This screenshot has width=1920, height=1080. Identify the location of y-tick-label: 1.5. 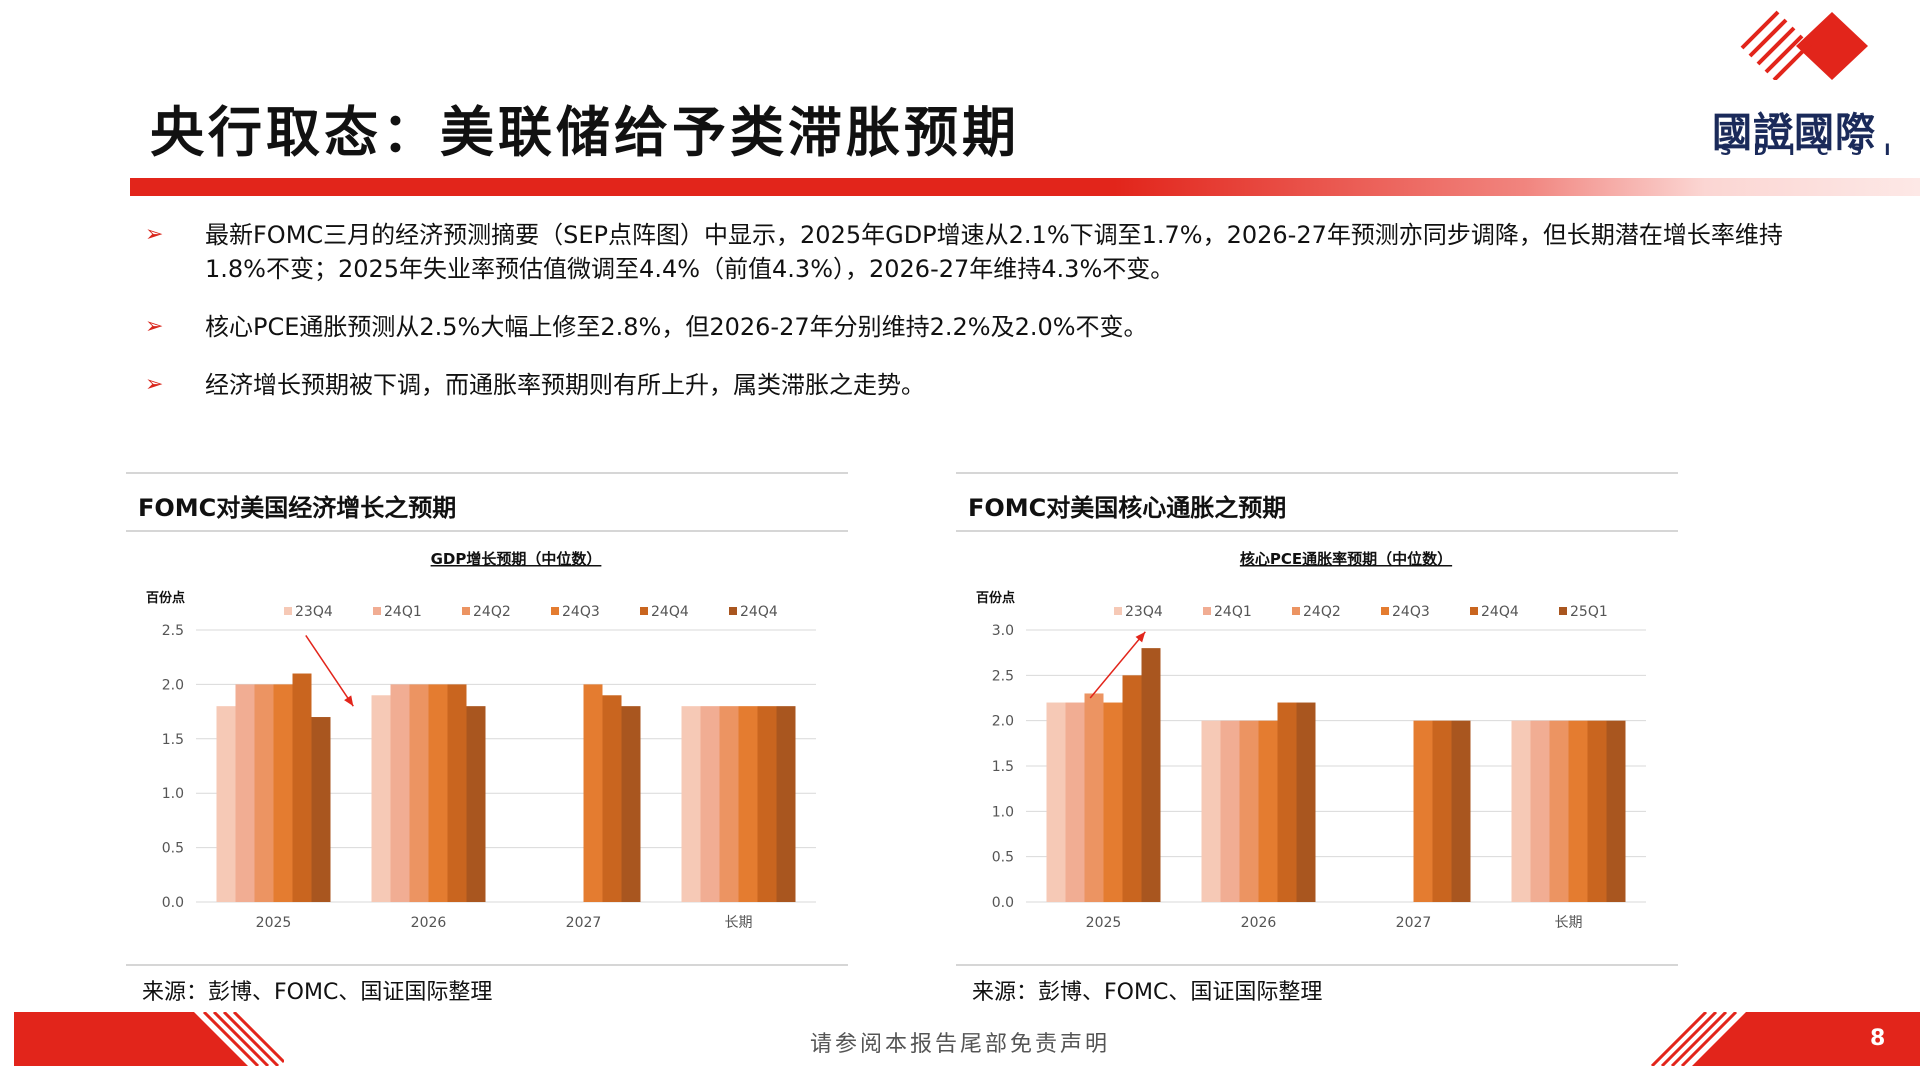
(1003, 767).